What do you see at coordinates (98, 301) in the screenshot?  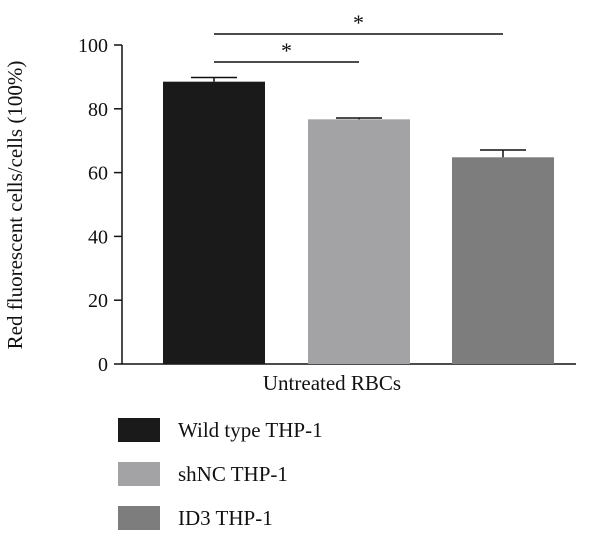 I see `y-tick-label-20: 20` at bounding box center [98, 301].